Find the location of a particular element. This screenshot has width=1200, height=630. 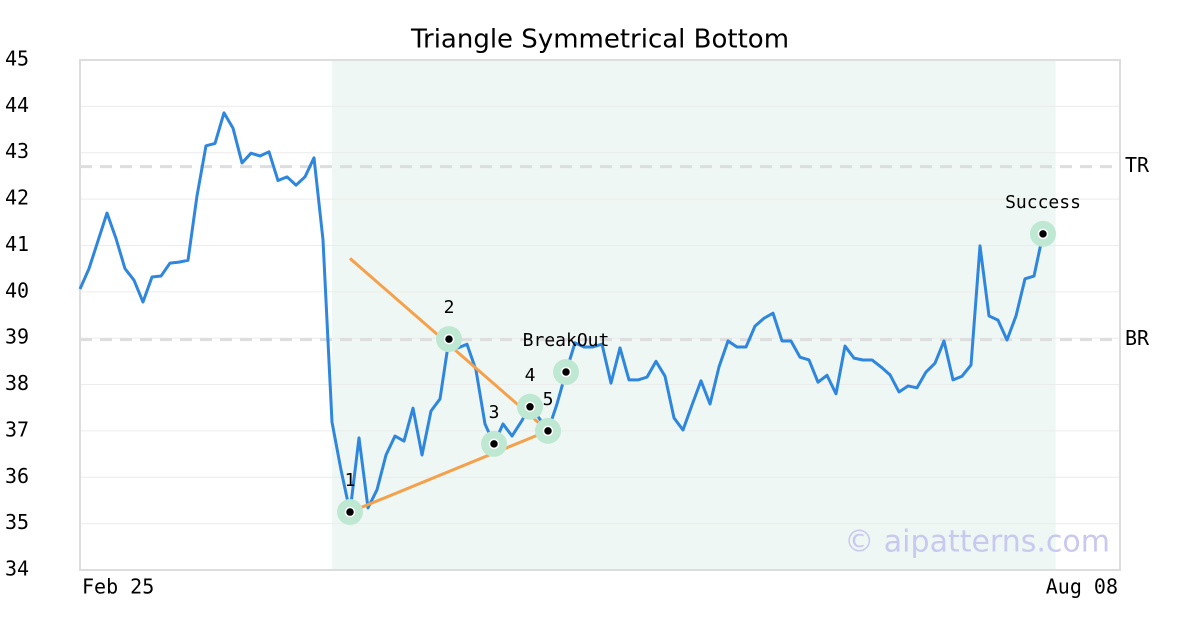

y-tick-label: 45 is located at coordinates (17, 59).